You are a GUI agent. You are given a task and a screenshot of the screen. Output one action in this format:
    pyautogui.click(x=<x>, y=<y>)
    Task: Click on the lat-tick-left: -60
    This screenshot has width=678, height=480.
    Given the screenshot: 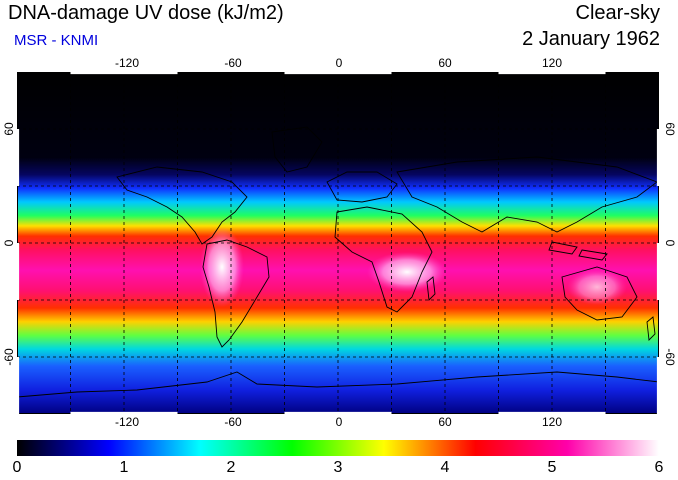 What is the action you would take?
    pyautogui.click(x=9, y=357)
    